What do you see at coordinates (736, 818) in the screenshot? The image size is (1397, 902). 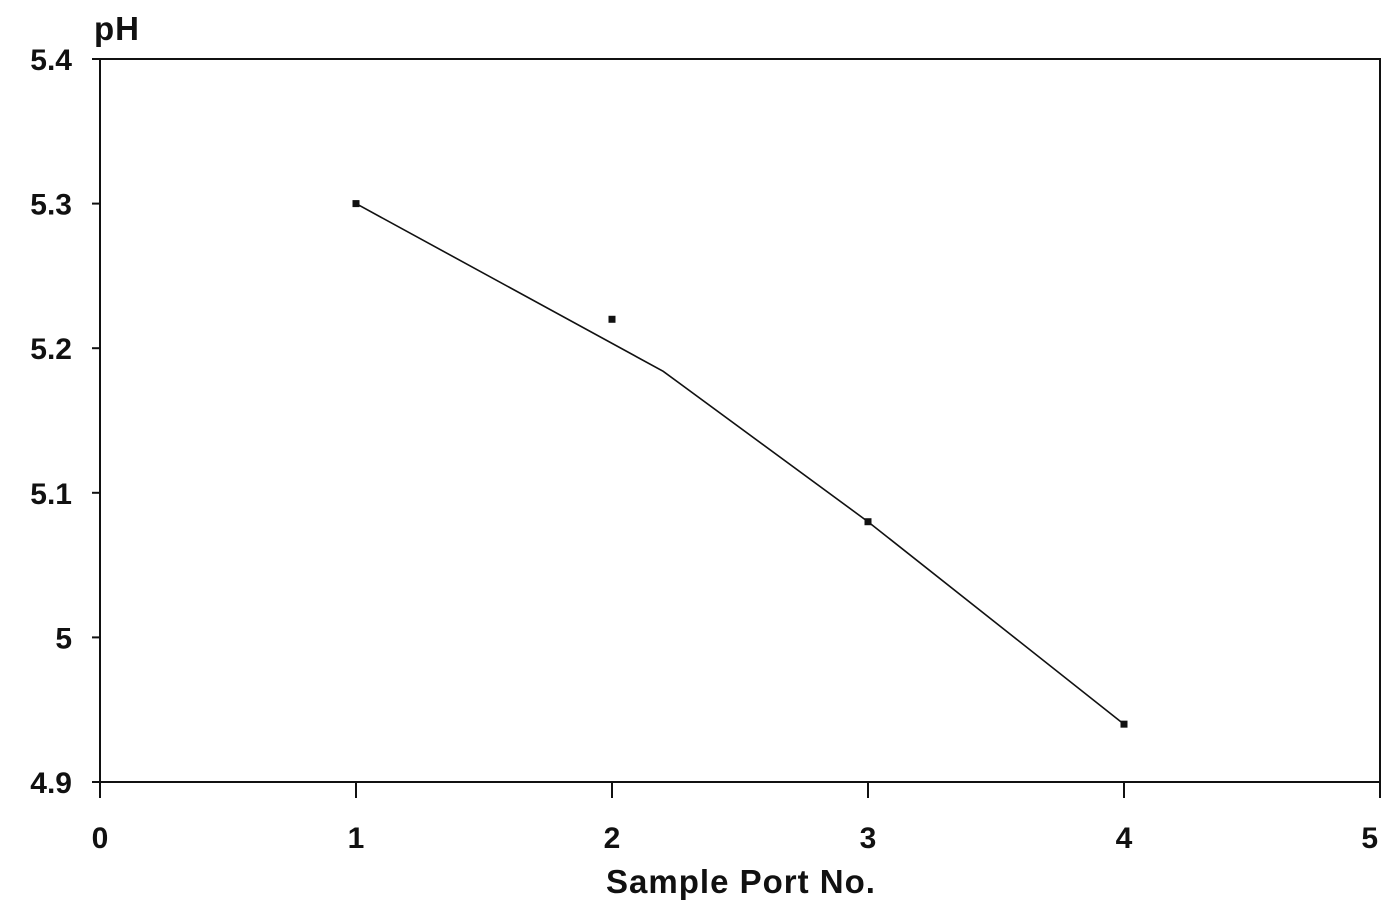 I see `x-axis: 0 1 2 3 4 5` at bounding box center [736, 818].